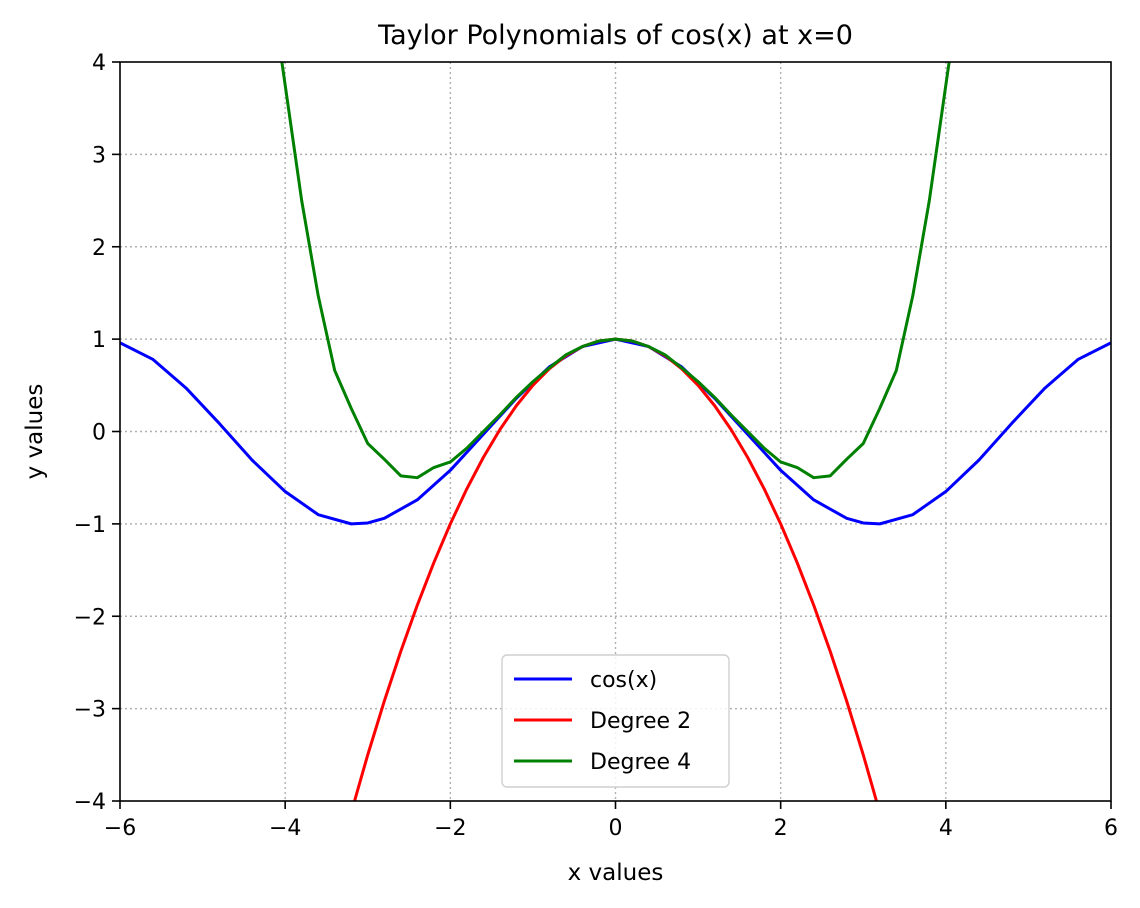  I want to click on y-tick-label: −2, so click(90, 617).